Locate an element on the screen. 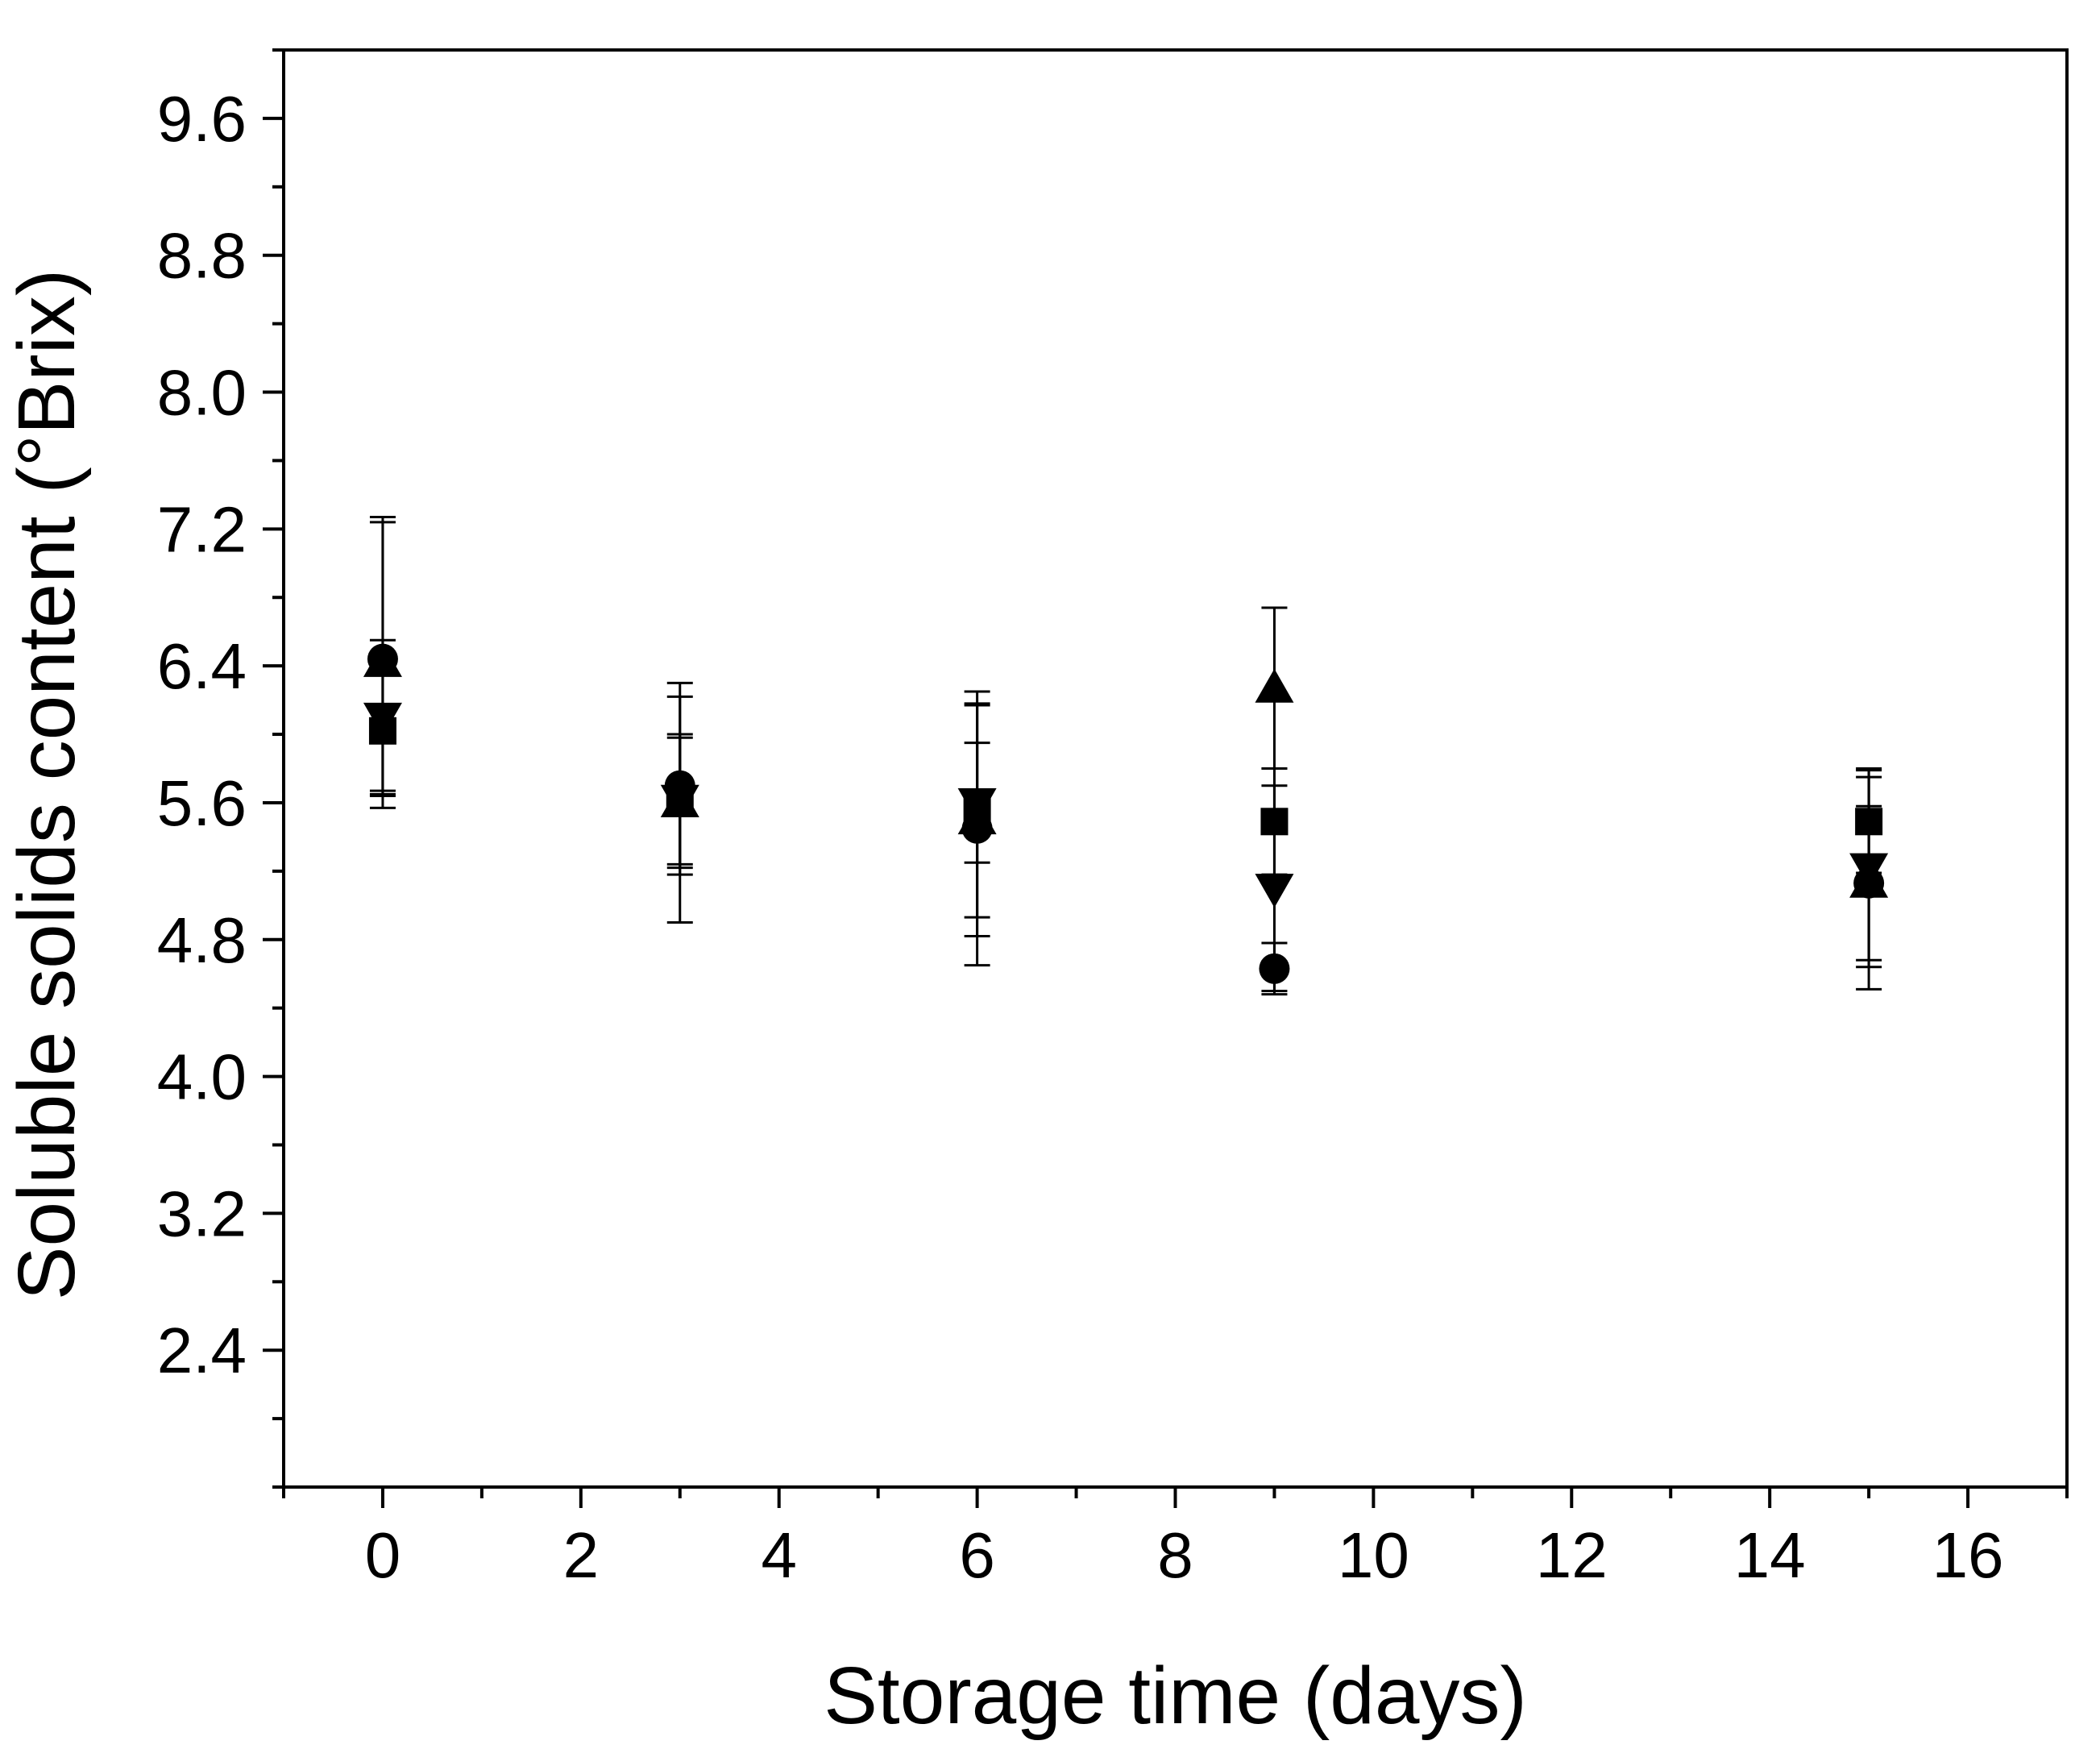 Image resolution: width=2100 pixels, height=1749 pixels. y-tick-label: 3.2 is located at coordinates (202, 1214).